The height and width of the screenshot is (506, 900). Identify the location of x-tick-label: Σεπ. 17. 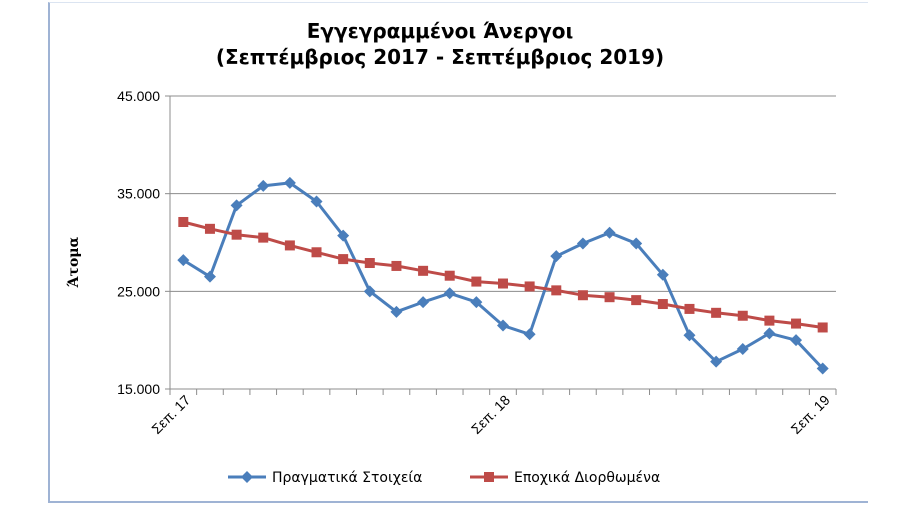
(170, 414).